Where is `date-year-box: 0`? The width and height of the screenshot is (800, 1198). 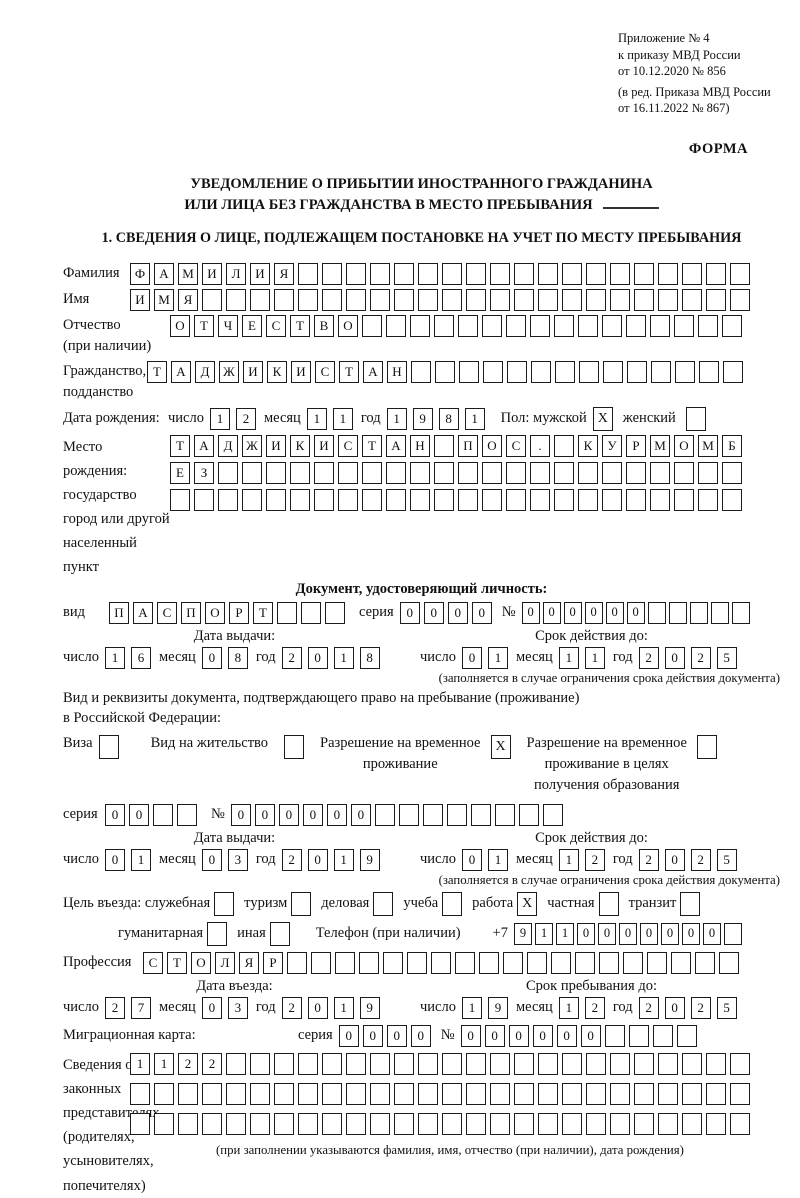 date-year-box: 0 is located at coordinates (317, 657).